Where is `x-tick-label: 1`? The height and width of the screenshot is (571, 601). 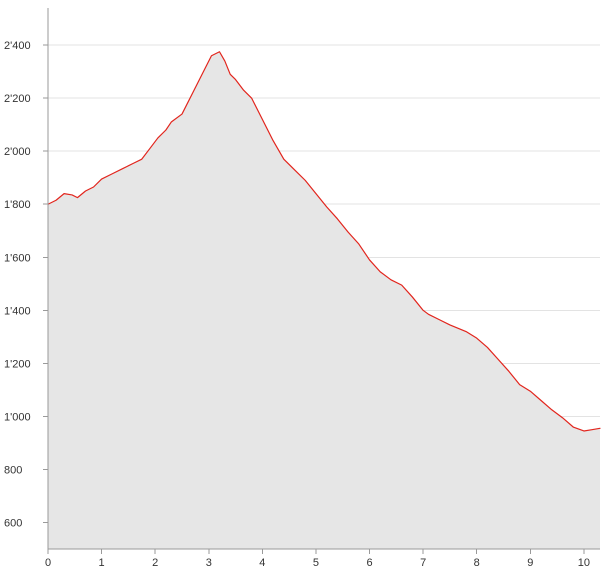 x-tick-label: 1 is located at coordinates (102, 563).